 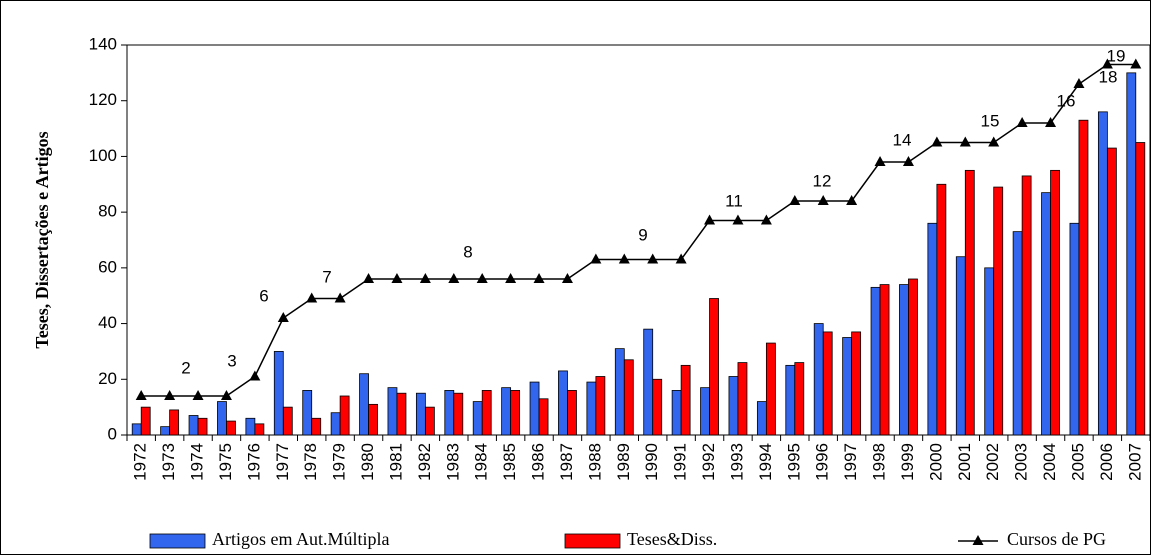 I want to click on x-tick-label: 1991, so click(x=680, y=462).